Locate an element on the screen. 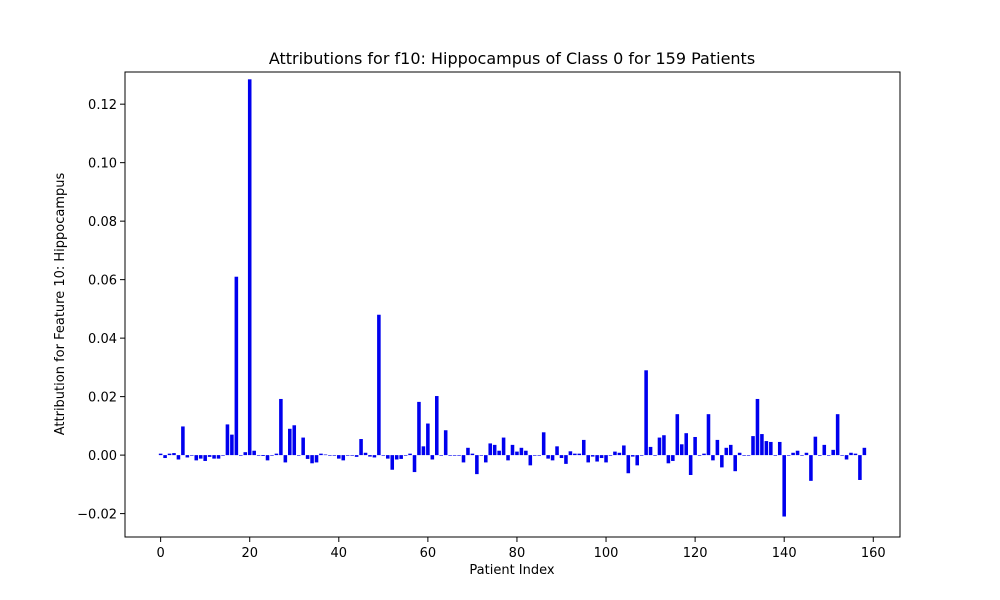  y-tick-label: 0.12 is located at coordinates (102, 105).